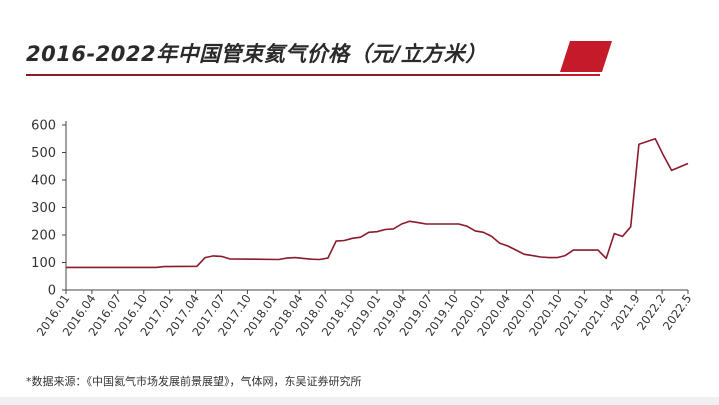 The height and width of the screenshot is (405, 719). What do you see at coordinates (43, 263) in the screenshot?
I see `y-tick-label: 100` at bounding box center [43, 263].